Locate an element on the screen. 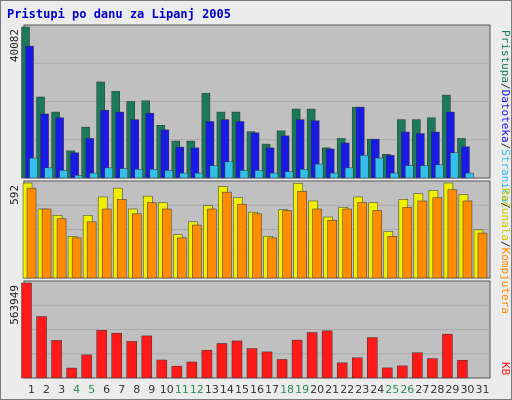 The height and width of the screenshot is (400, 512). x-tick-day-28: 28 is located at coordinates (437, 389).